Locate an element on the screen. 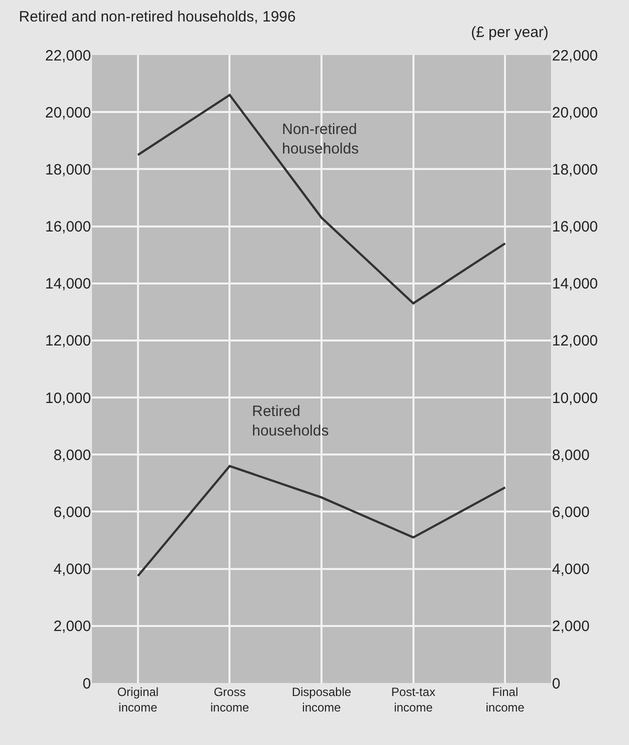 This screenshot has width=629, height=745. y-tick-label: 22,000 is located at coordinates (68, 55).